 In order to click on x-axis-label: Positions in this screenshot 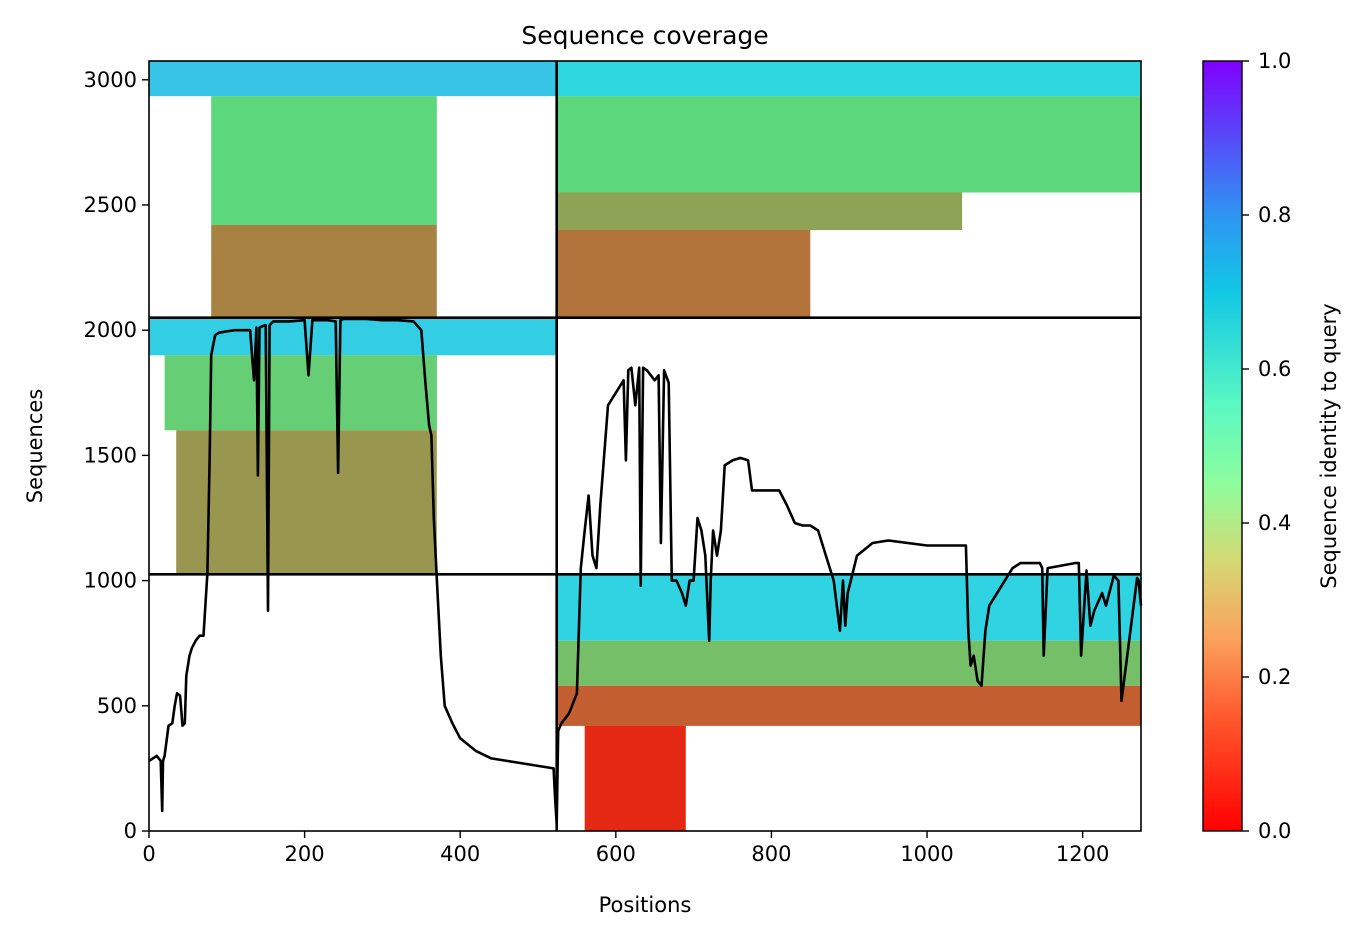, I will do `click(645, 905)`.